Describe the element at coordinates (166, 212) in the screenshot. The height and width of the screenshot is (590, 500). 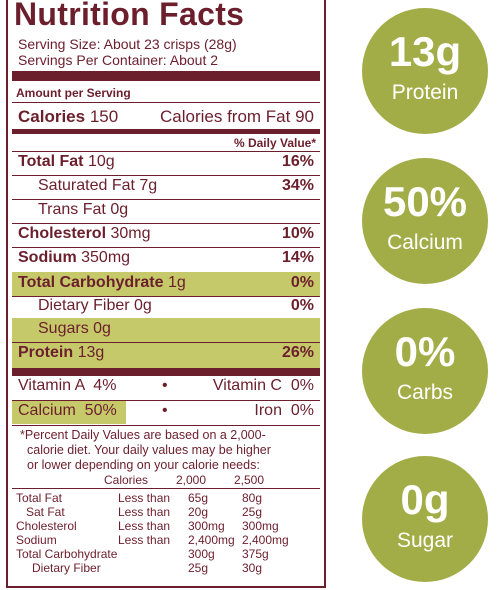
I see `trans-fat-row: Trans Fat 0g` at that location.